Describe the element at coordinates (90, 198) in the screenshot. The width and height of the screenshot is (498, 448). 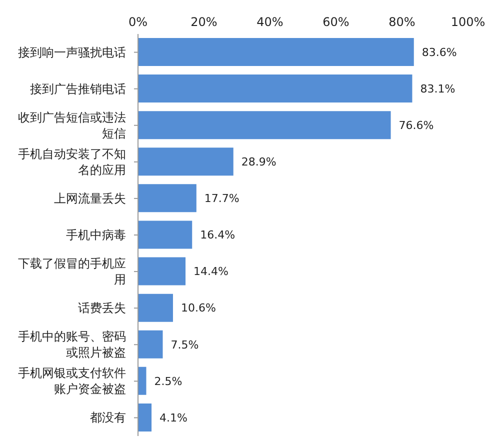
I see `y-tick-label: 上网流量丢失` at that location.